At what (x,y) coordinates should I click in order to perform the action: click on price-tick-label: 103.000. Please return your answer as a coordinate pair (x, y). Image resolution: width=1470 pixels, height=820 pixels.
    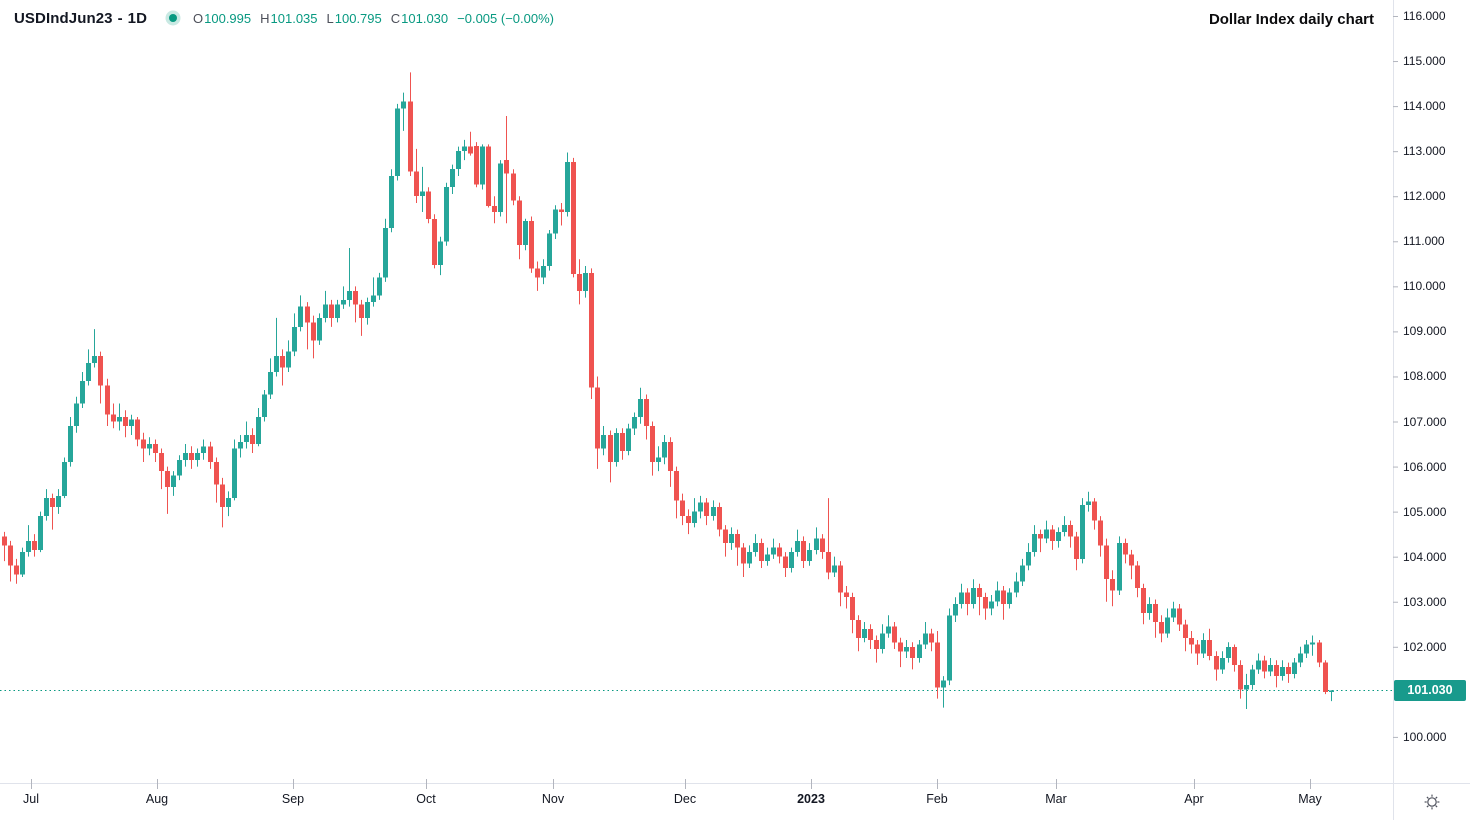
    Looking at the image, I should click on (1425, 601).